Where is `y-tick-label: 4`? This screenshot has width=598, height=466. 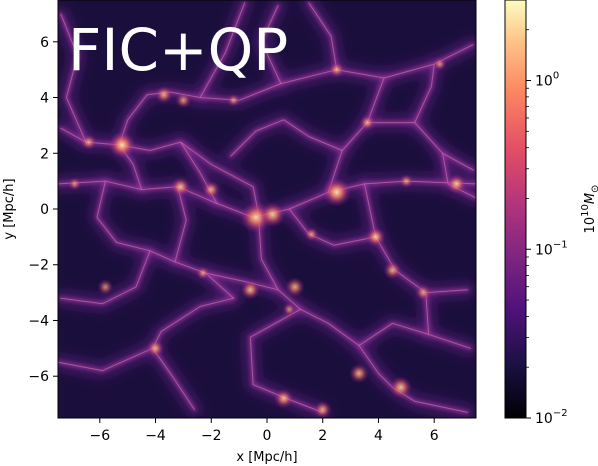
y-tick-label: 4 is located at coordinates (44, 99).